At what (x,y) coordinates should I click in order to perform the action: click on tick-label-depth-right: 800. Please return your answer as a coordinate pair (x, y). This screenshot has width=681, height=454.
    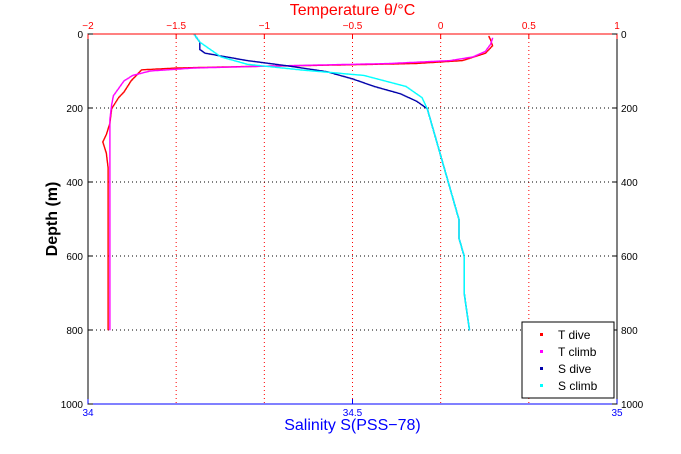
    Looking at the image, I should click on (629, 331).